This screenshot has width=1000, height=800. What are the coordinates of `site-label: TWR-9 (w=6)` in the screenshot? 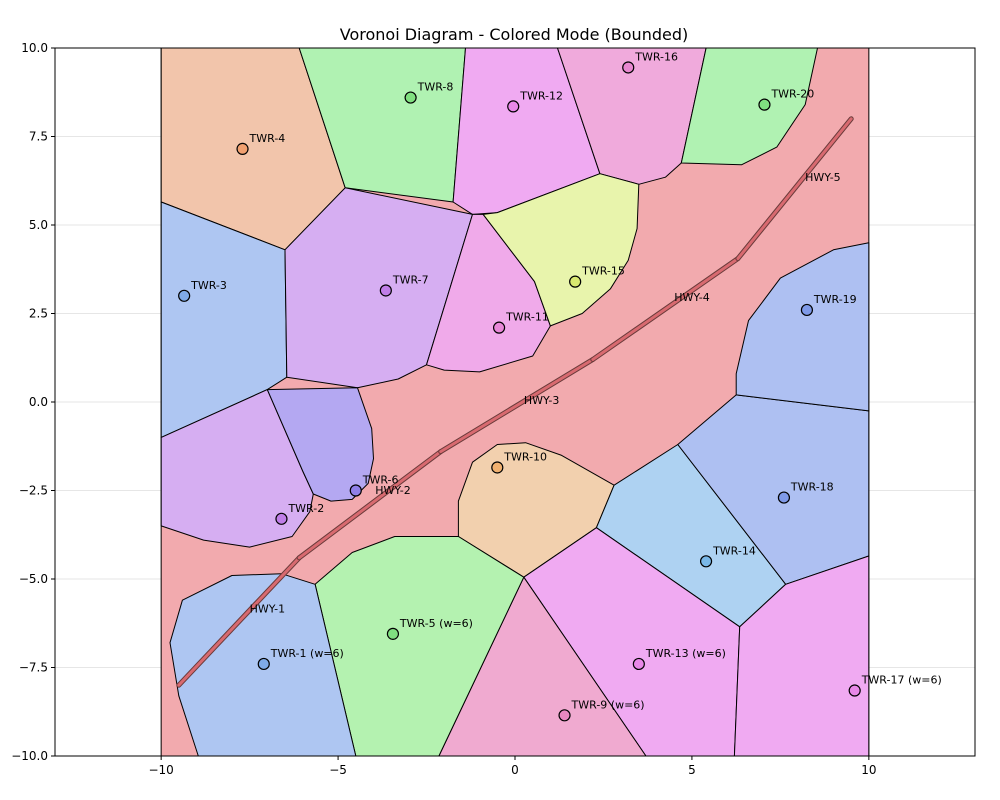 It's located at (608, 704).